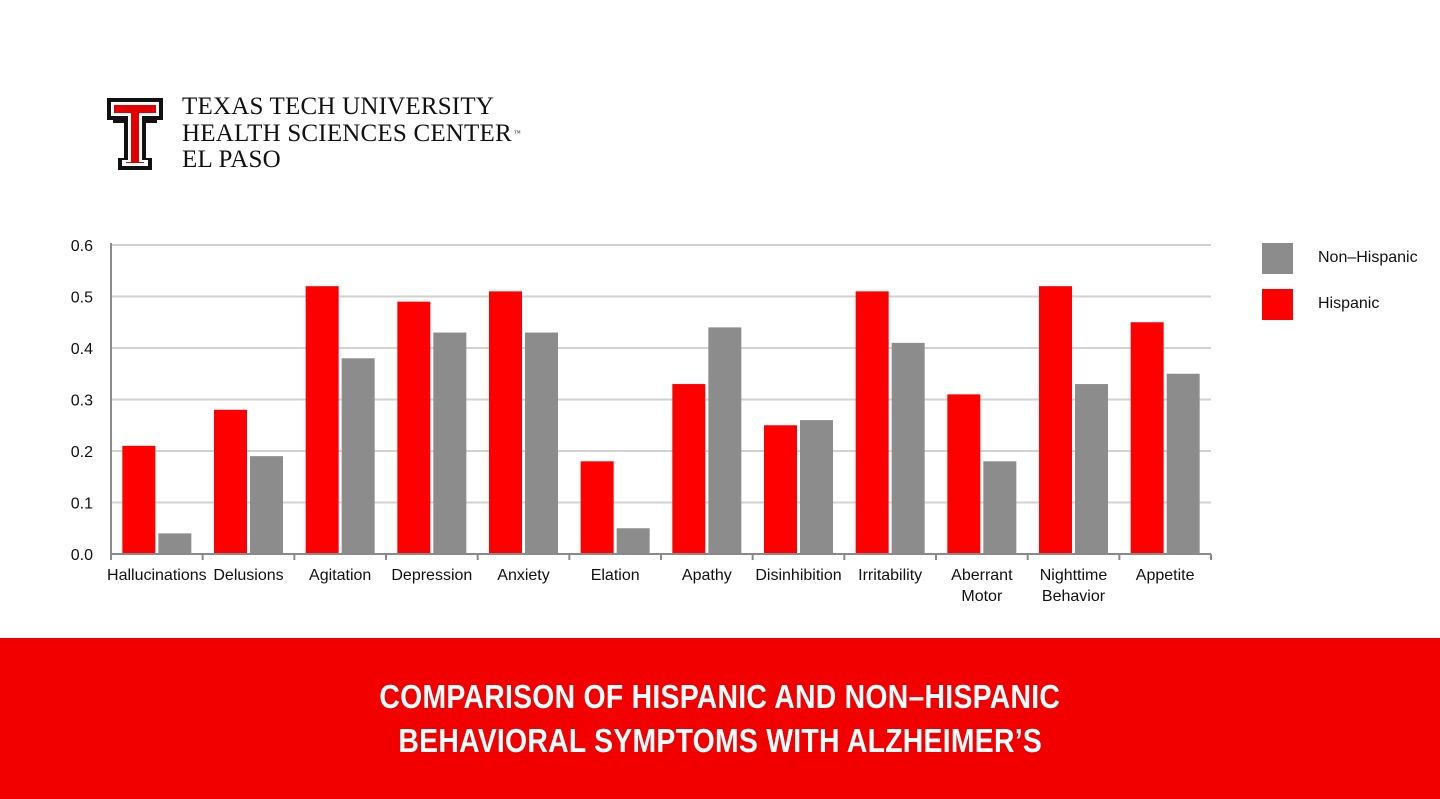 This screenshot has height=799, width=1440. What do you see at coordinates (982, 575) in the screenshot?
I see `x-tick-label-9-0: Aberrant` at bounding box center [982, 575].